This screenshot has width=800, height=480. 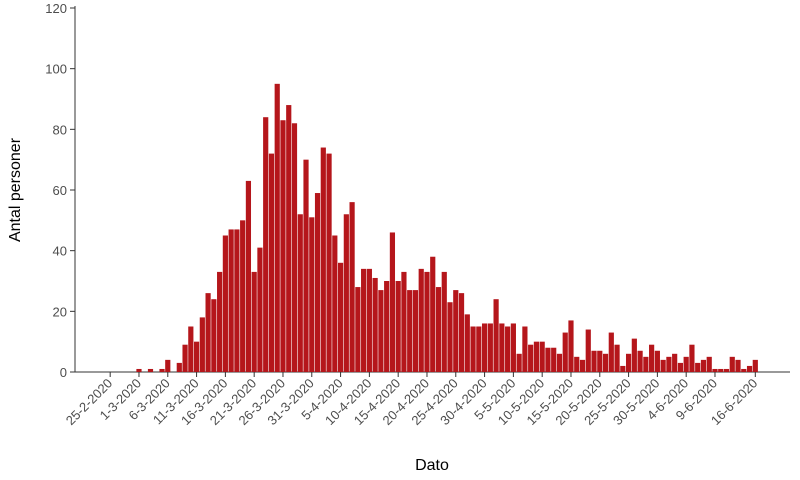 I want to click on y-axis-title: Antal personer, so click(x=15, y=189).